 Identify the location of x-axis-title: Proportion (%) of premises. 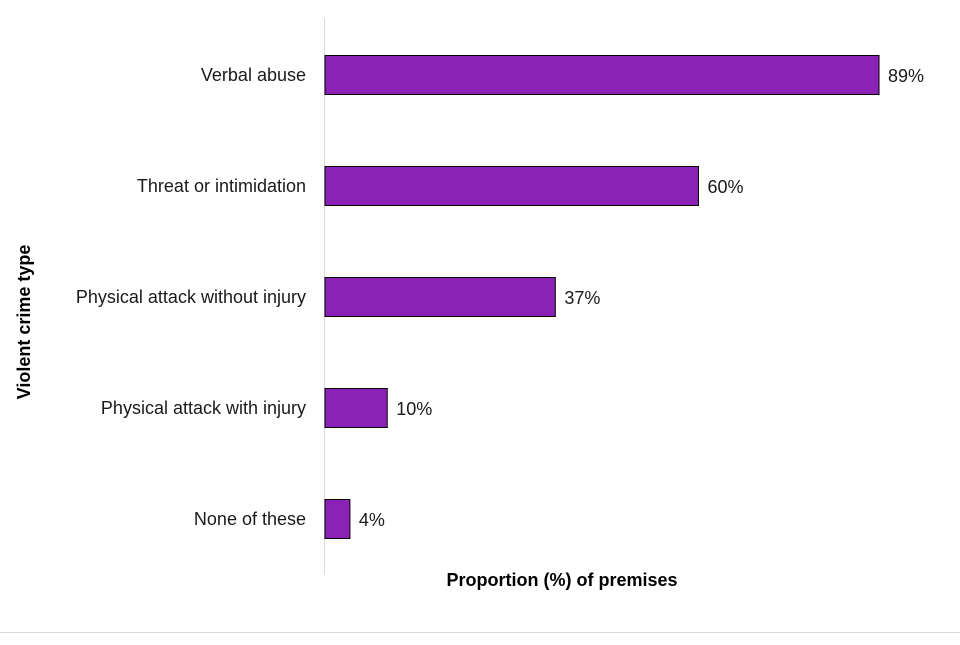
(561, 580).